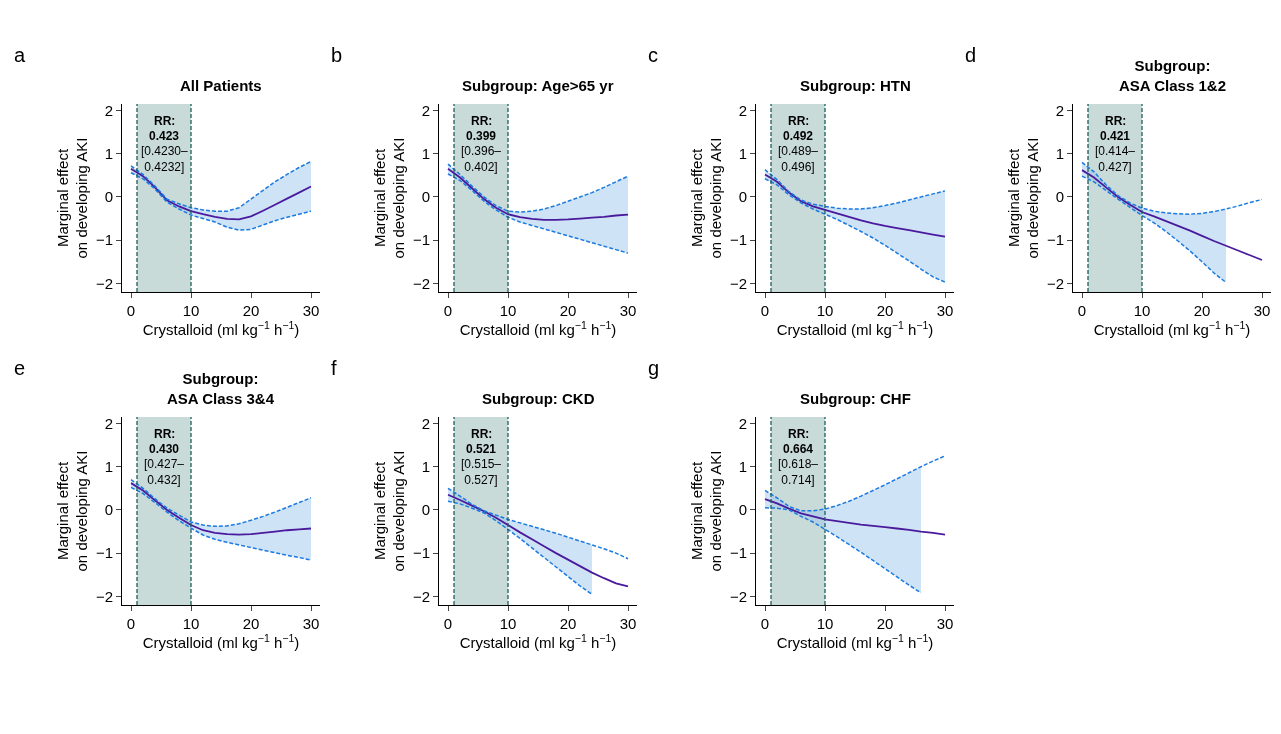  What do you see at coordinates (337, 55) in the screenshot?
I see `text: b` at bounding box center [337, 55].